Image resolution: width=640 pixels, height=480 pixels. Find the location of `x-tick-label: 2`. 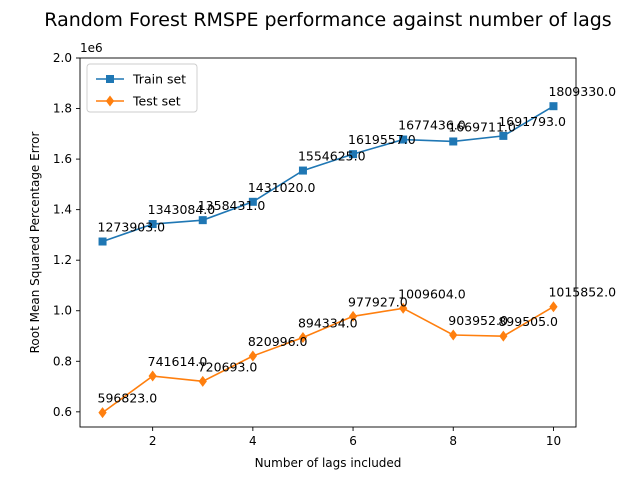

x-tick-label: 2 is located at coordinates (153, 441).